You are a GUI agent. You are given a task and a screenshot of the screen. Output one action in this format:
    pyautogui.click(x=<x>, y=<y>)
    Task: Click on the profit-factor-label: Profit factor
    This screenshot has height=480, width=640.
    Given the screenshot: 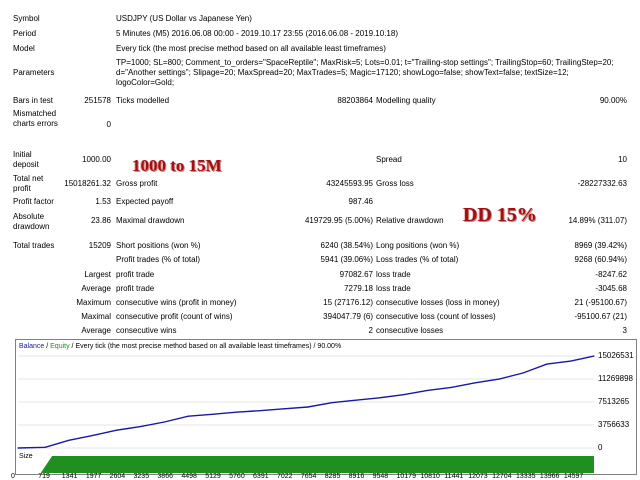 What is the action you would take?
    pyautogui.click(x=33, y=201)
    